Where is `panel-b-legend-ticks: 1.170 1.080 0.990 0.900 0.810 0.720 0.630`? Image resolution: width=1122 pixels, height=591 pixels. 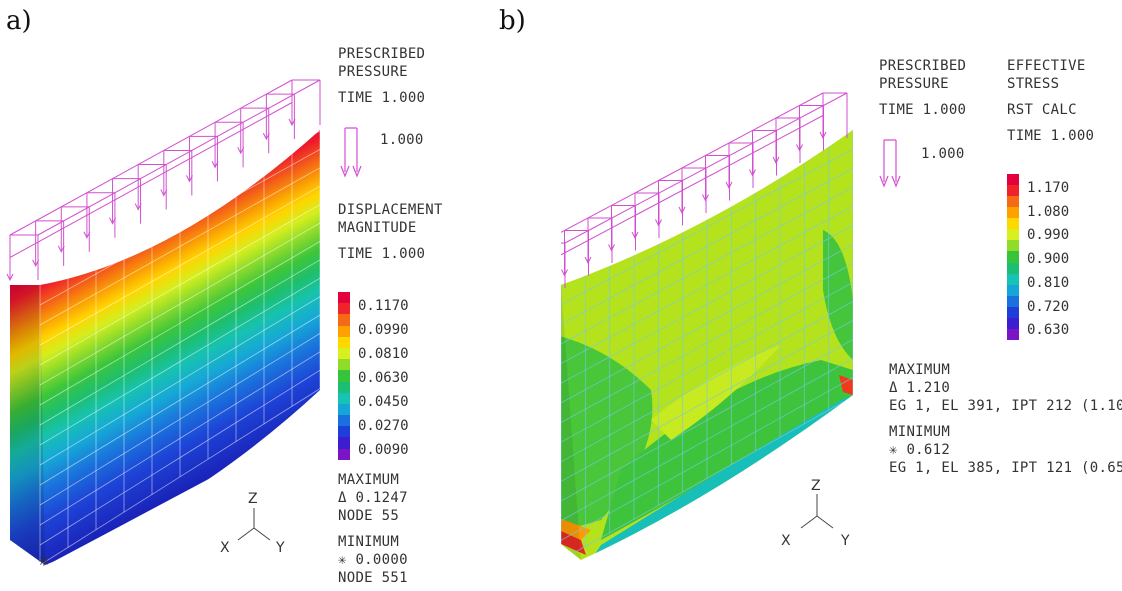 panel-b-legend-ticks: 1.170 1.080 0.990 0.900 0.810 0.720 0.630 is located at coordinates (1072, 257).